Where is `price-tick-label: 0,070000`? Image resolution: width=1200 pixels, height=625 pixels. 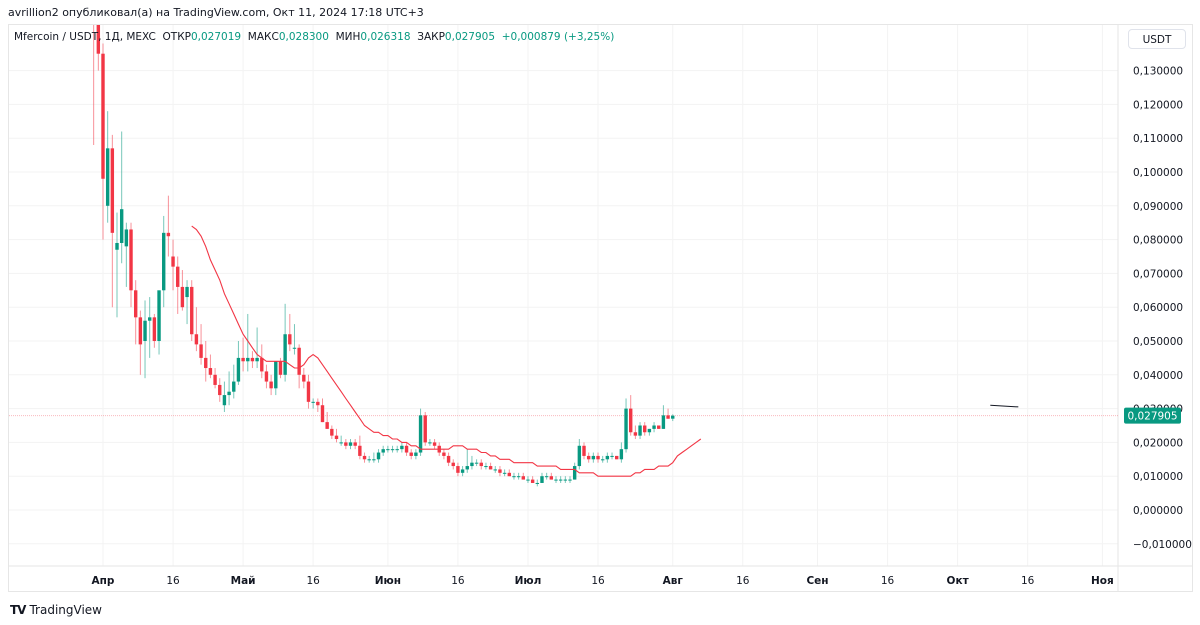
price-tick-label: 0,070000 is located at coordinates (1158, 274).